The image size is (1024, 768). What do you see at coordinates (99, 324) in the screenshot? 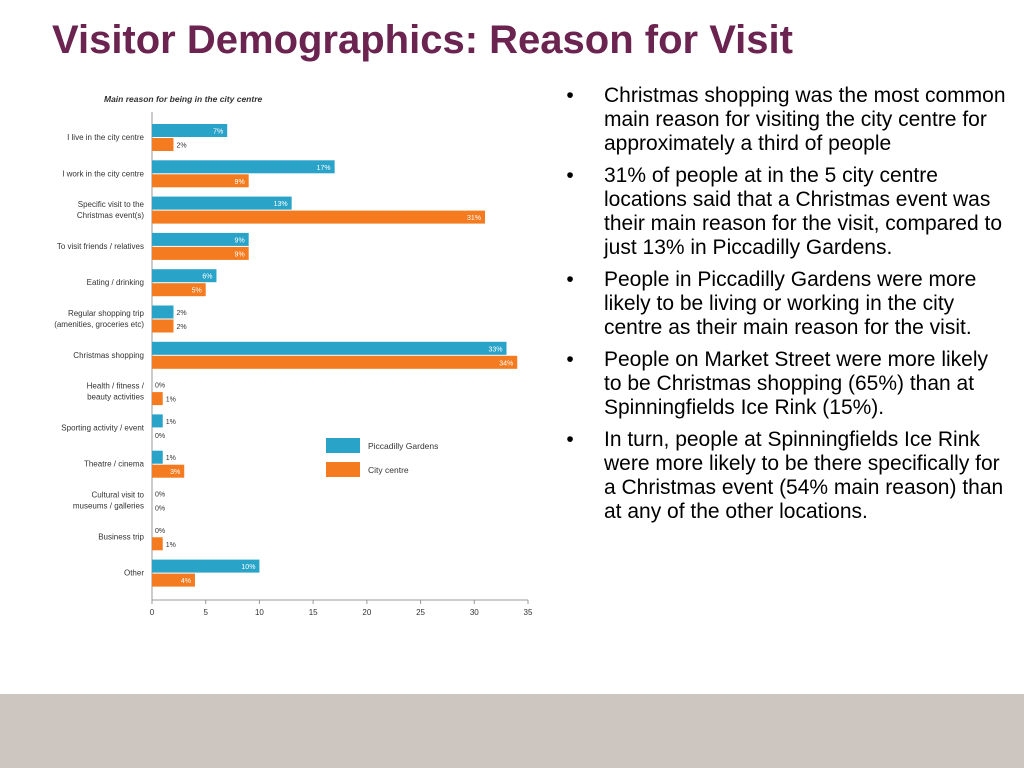
I see `category-label: (amenities, groceries etc)` at bounding box center [99, 324].